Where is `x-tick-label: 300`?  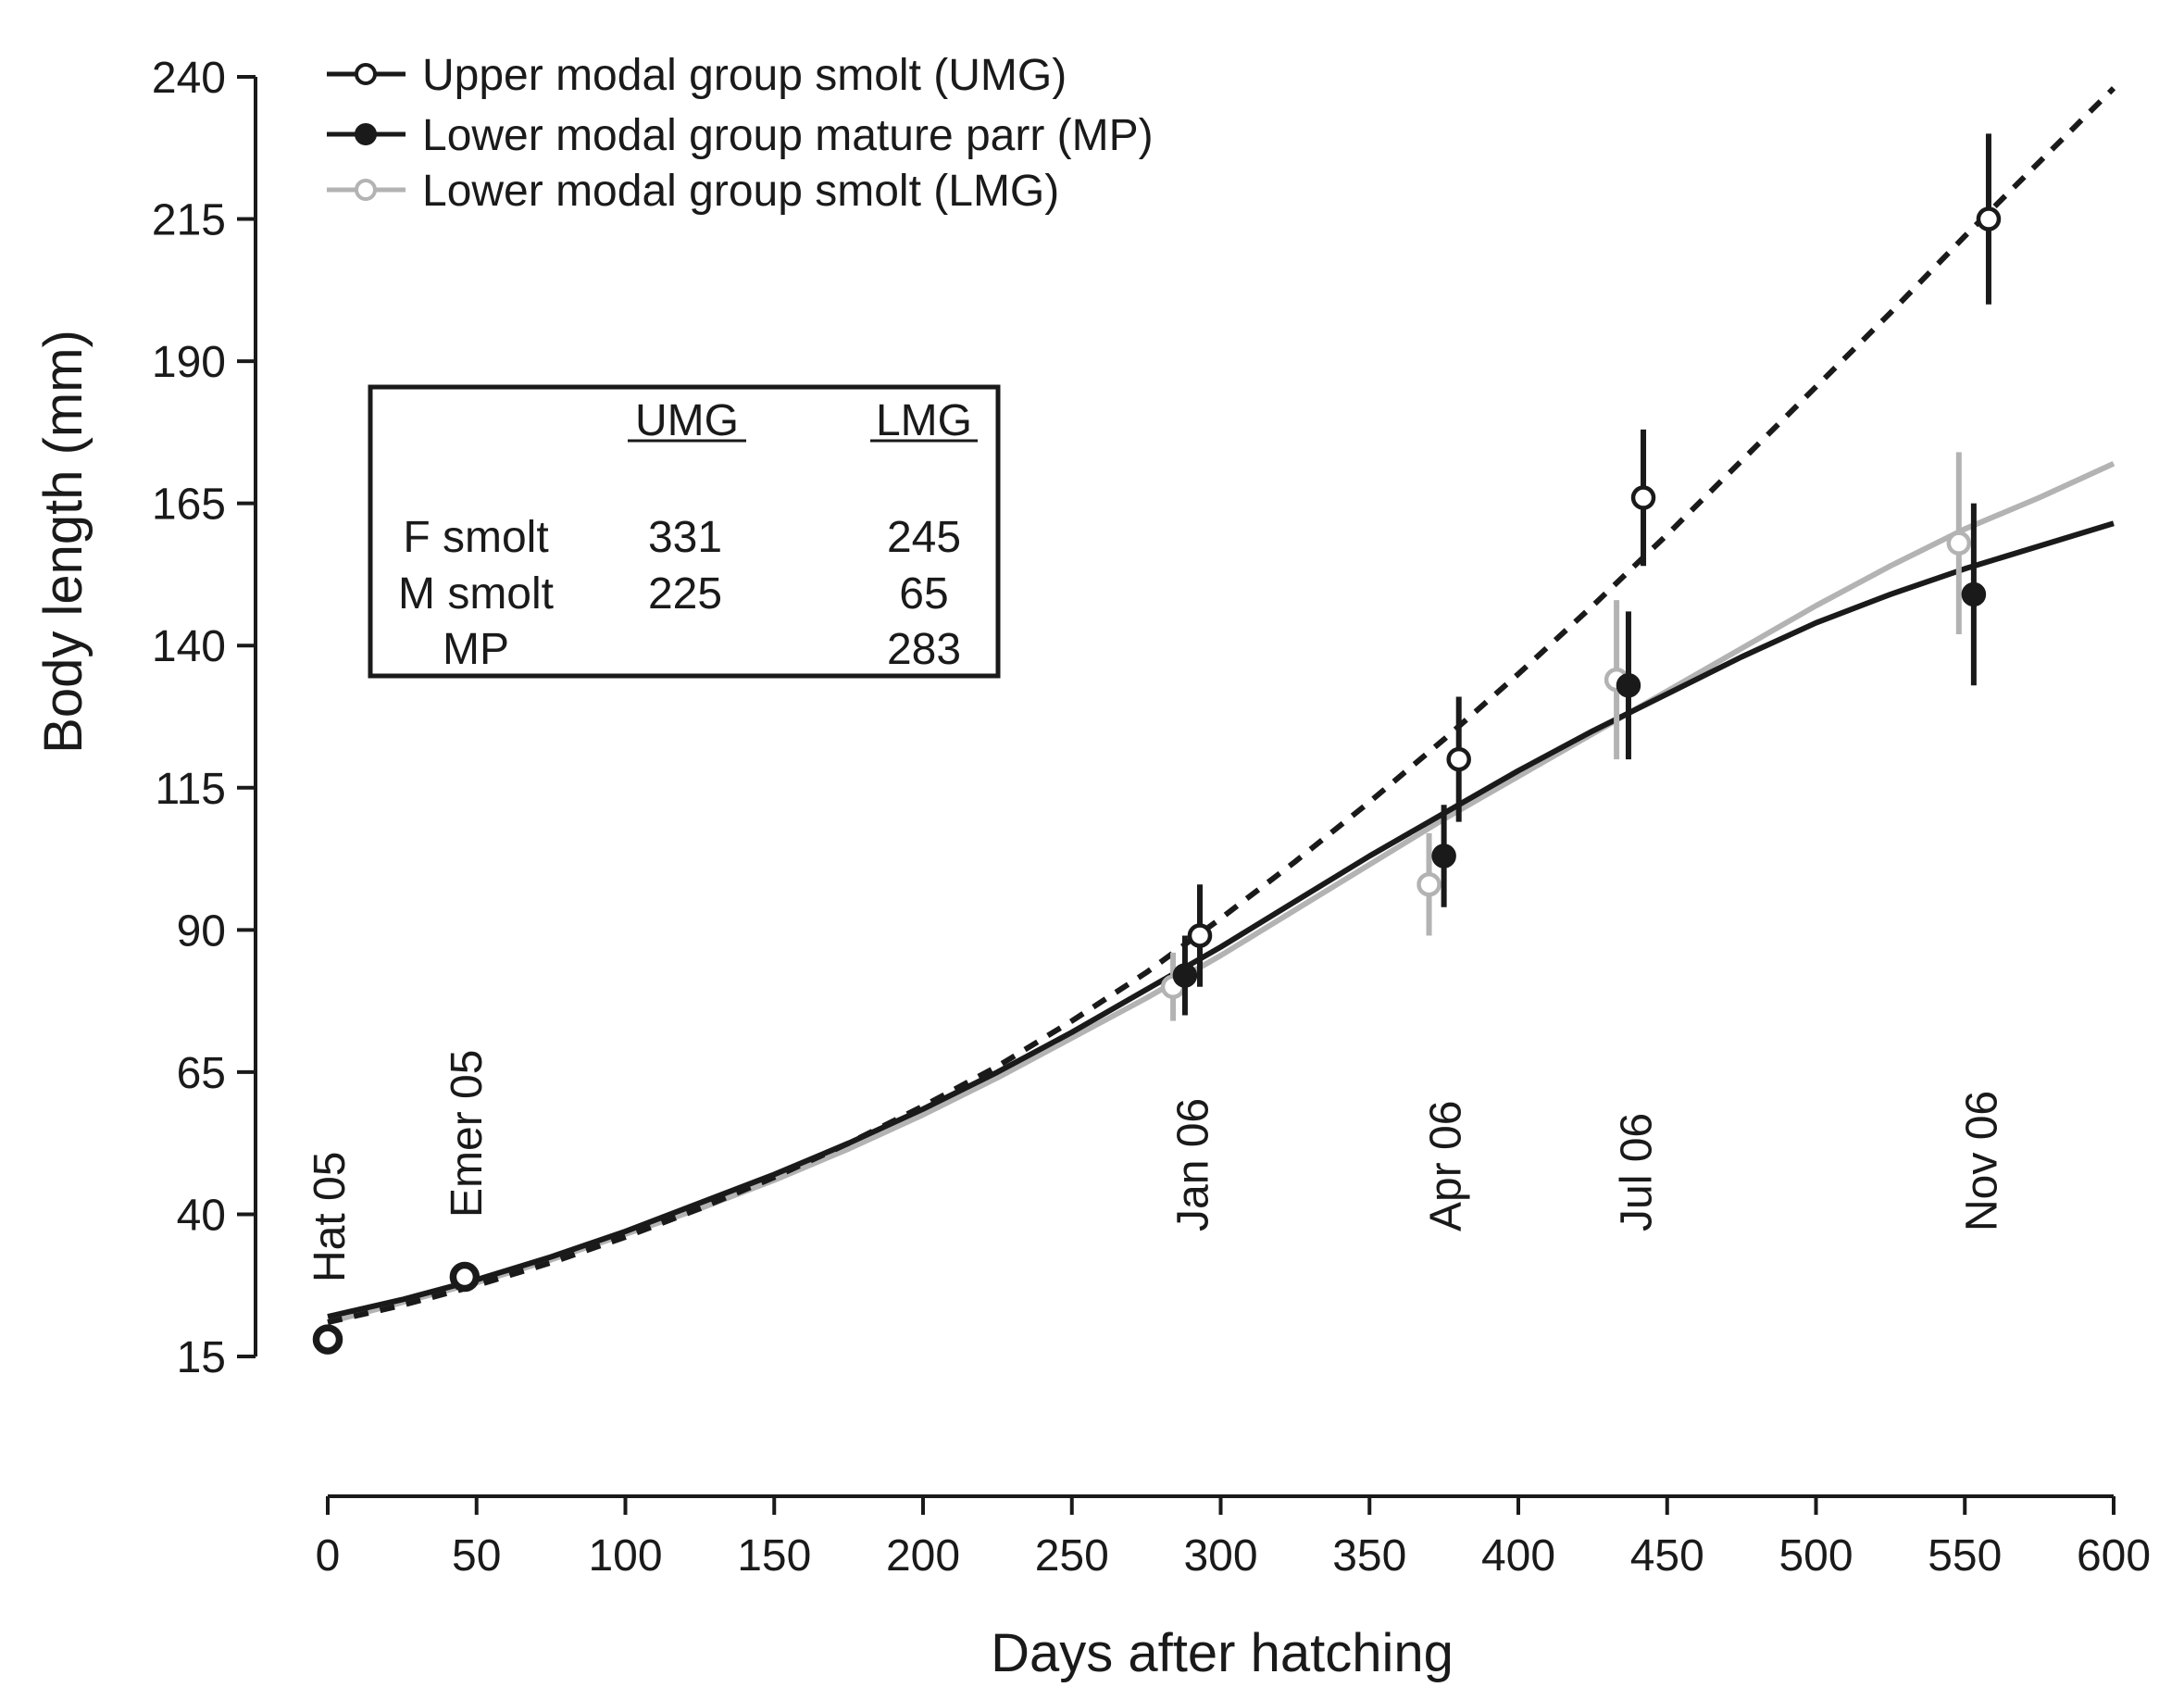 x-tick-label: 300 is located at coordinates (1220, 1556).